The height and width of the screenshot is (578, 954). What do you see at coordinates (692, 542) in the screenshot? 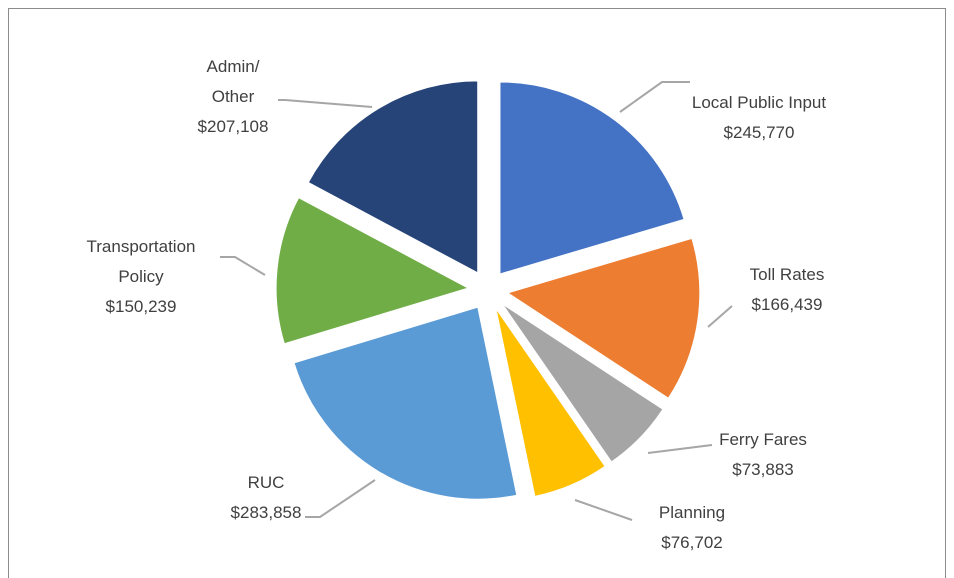
I see `value-label: $76,702` at bounding box center [692, 542].